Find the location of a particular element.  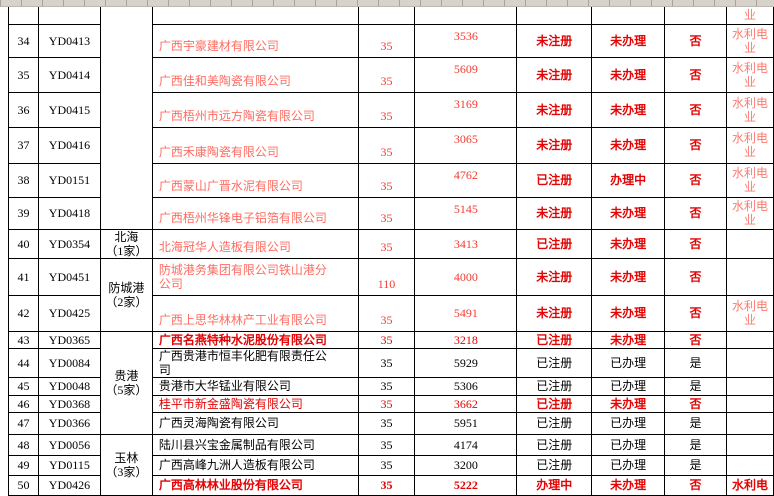

cell-value: 4174 is located at coordinates (466, 444).